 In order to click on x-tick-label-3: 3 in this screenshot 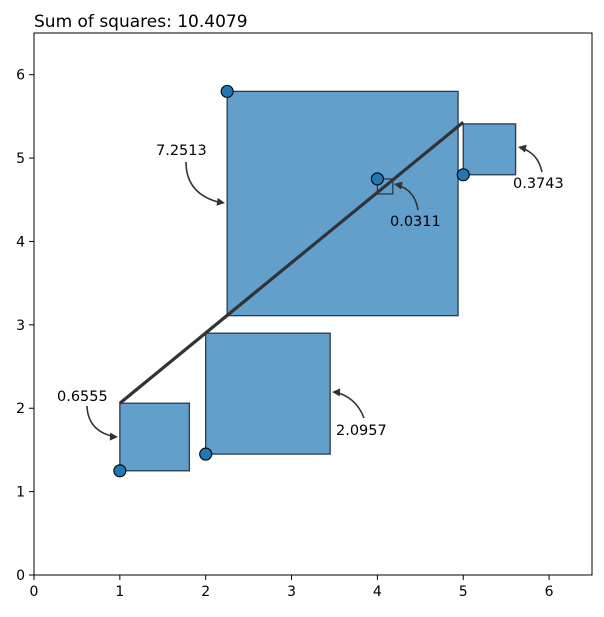, I will do `click(291, 592)`.